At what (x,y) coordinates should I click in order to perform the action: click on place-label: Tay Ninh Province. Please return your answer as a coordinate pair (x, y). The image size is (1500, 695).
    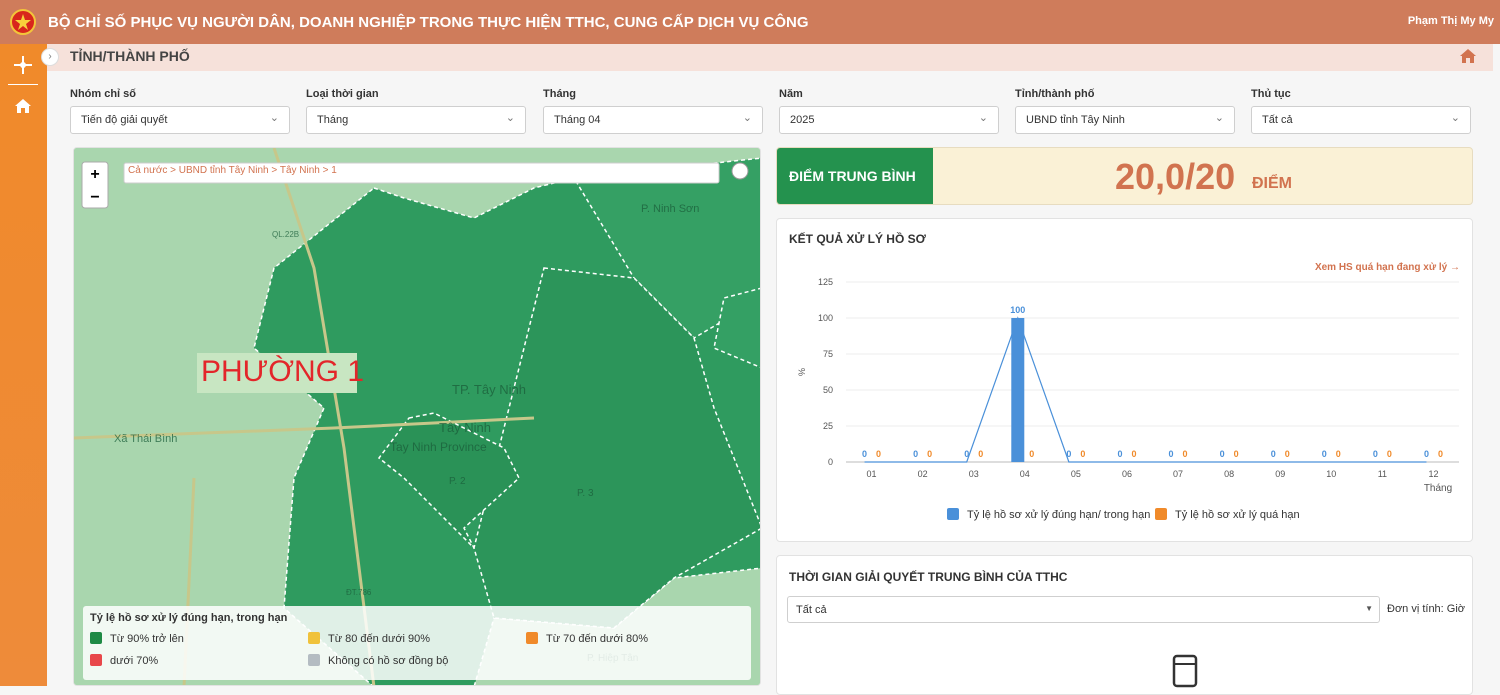
    Looking at the image, I should click on (438, 447).